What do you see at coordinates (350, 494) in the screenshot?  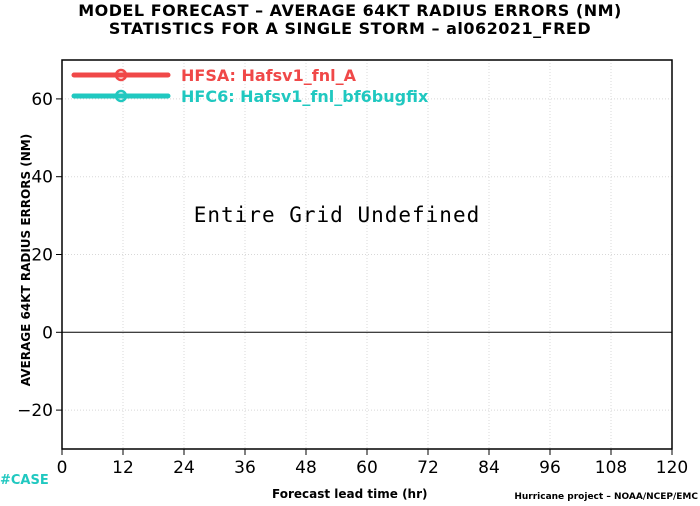 I see `x-axis-label: Forecast lead time (hr)` at bounding box center [350, 494].